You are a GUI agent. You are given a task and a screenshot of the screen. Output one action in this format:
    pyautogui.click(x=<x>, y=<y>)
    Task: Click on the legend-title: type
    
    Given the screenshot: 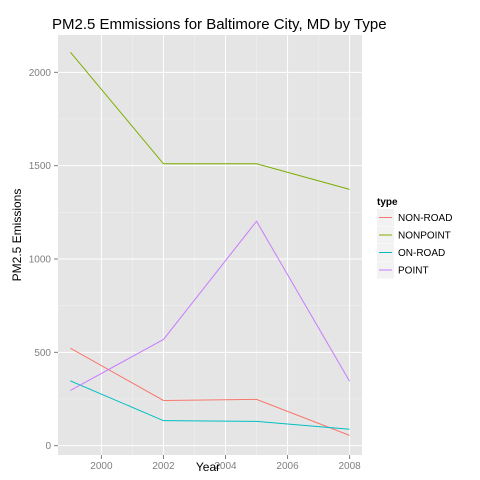 What is the action you would take?
    pyautogui.click(x=387, y=202)
    